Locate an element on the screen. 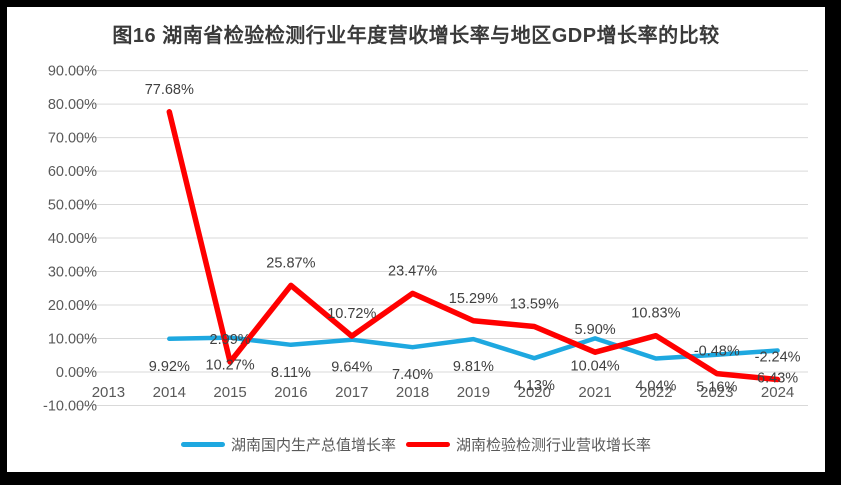 The height and width of the screenshot is (485, 841). legend-item-gdp: 湖南国内生产总值增长率 is located at coordinates (288, 444).